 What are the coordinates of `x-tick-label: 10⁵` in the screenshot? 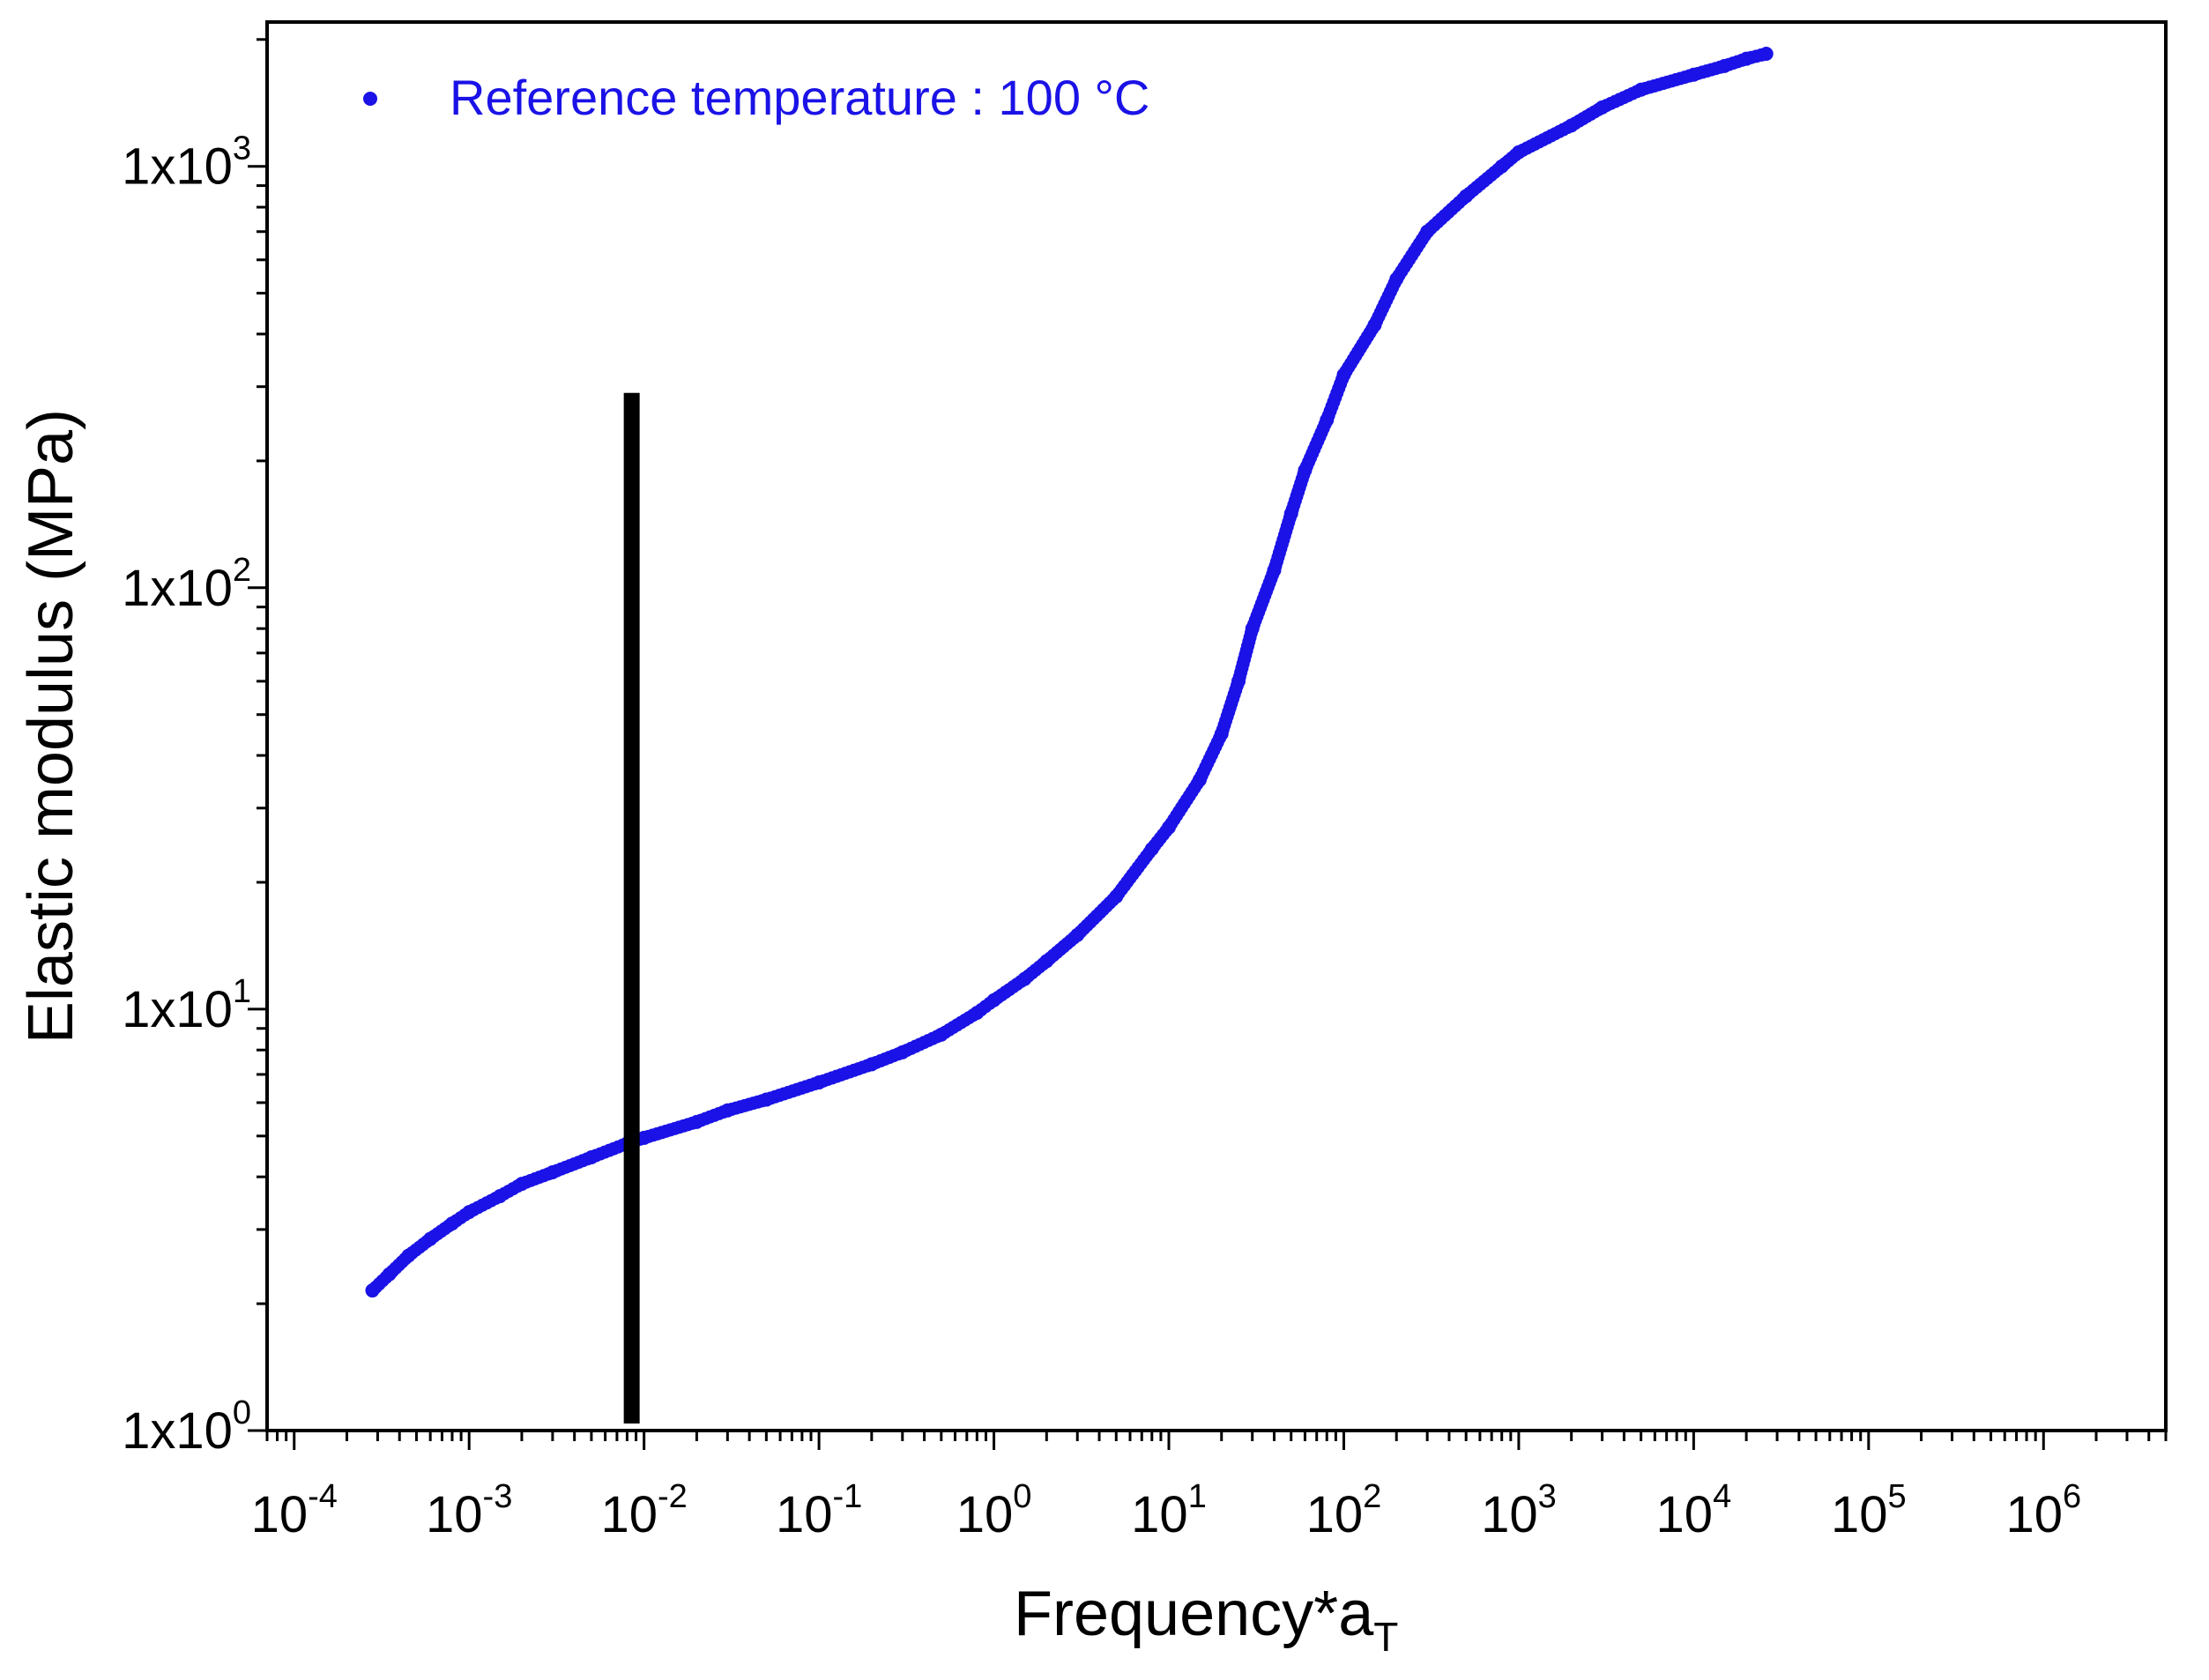 It's located at (1869, 1510).